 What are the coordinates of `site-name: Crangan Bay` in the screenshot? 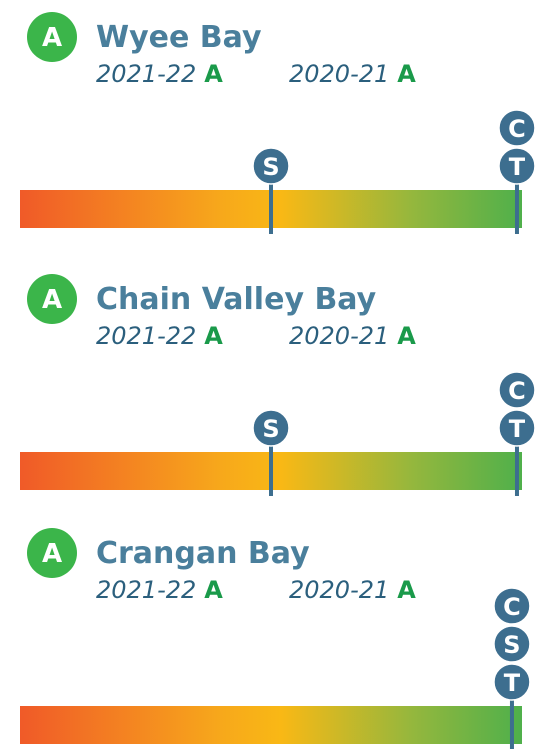 It's located at (203, 553).